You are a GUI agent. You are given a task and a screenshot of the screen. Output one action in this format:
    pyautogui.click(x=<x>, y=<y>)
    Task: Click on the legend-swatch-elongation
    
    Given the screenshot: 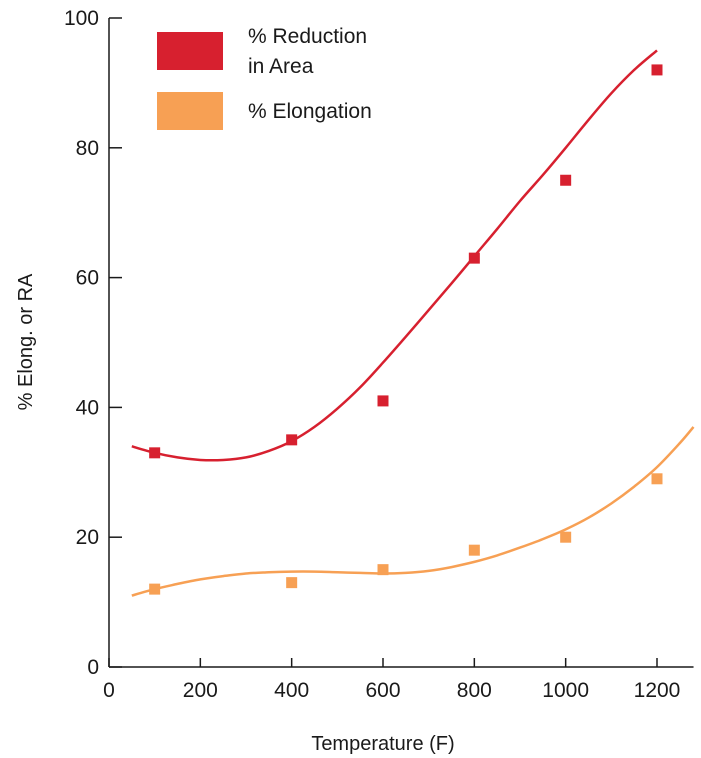 What is the action you would take?
    pyautogui.click(x=190, y=111)
    